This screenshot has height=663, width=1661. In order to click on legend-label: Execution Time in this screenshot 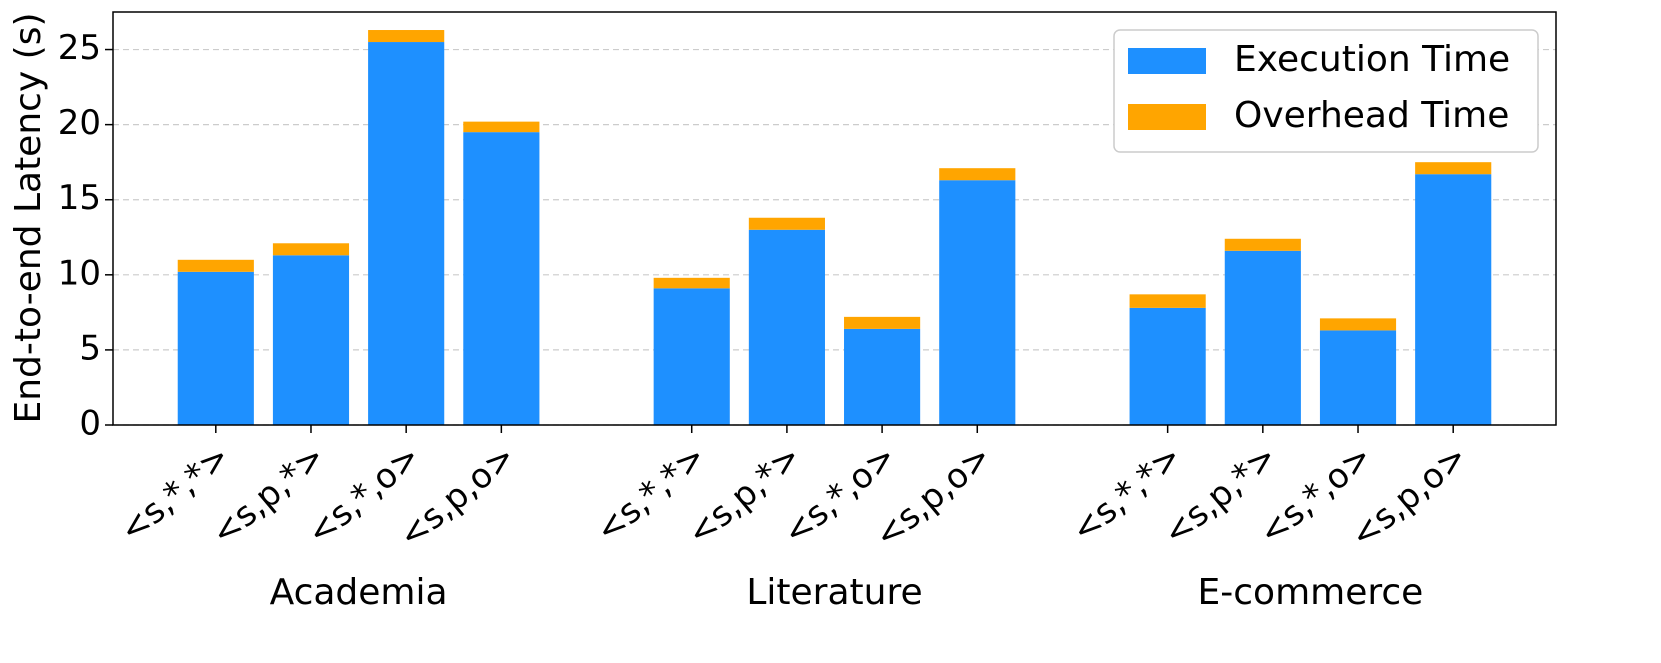, I will do `click(1372, 59)`.